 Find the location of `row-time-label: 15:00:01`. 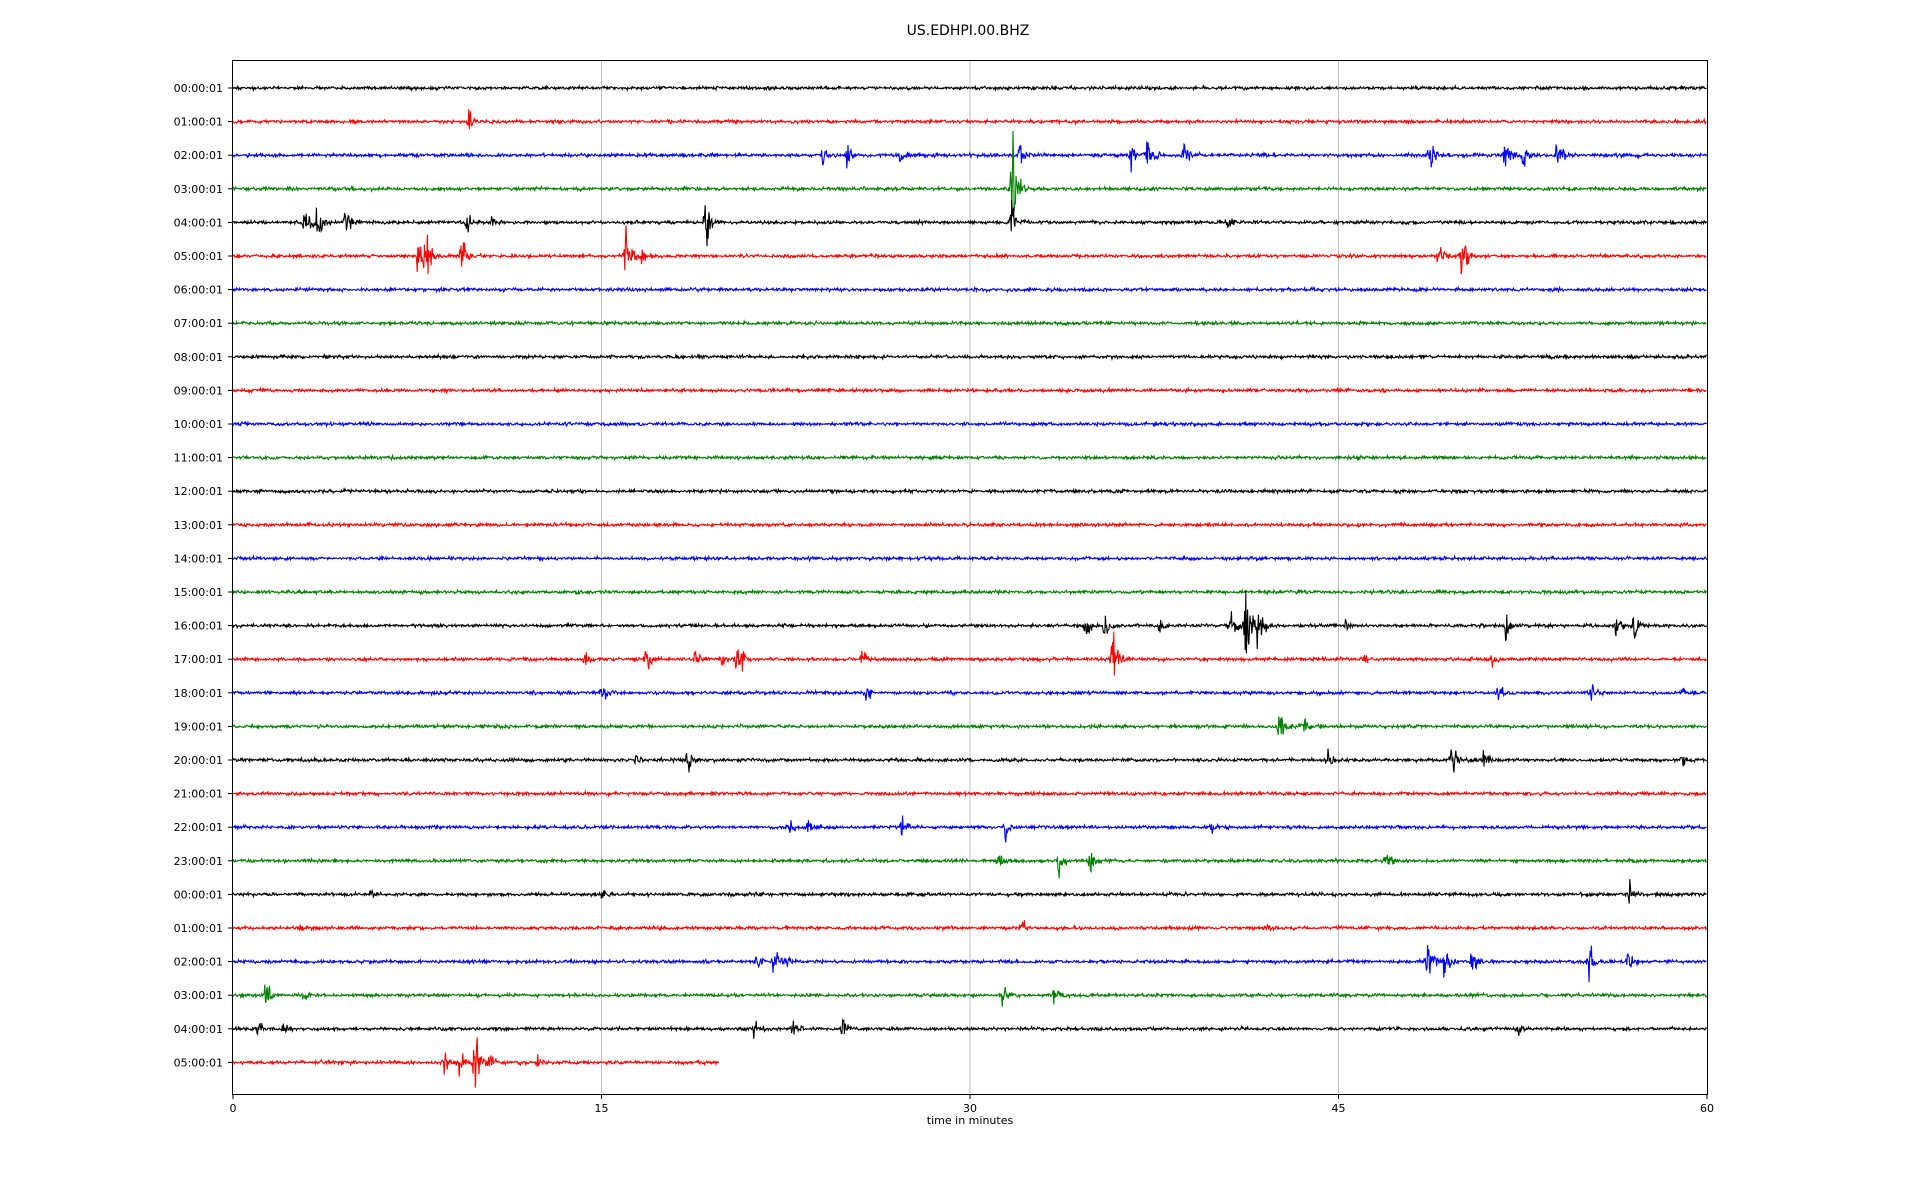

row-time-label: 15:00:01 is located at coordinates (198, 592).